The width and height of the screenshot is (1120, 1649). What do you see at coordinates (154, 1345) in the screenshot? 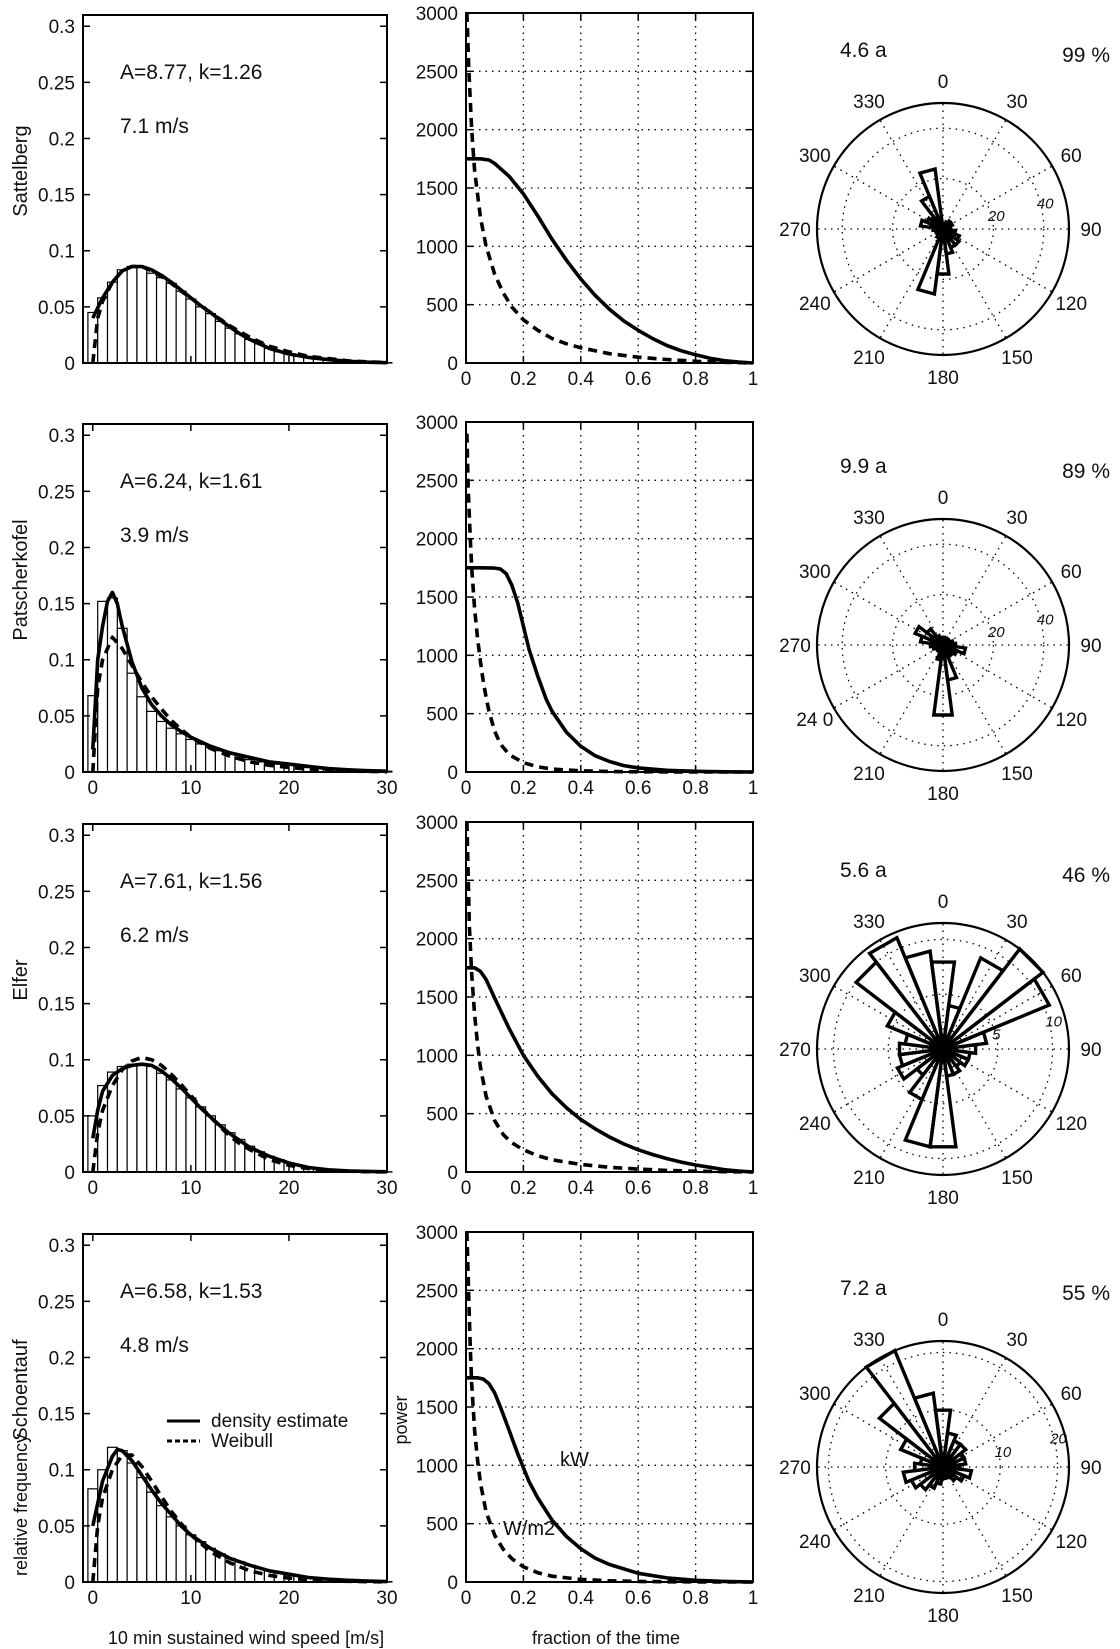
I see `mean-wind-speed: 4.8 m/s` at bounding box center [154, 1345].